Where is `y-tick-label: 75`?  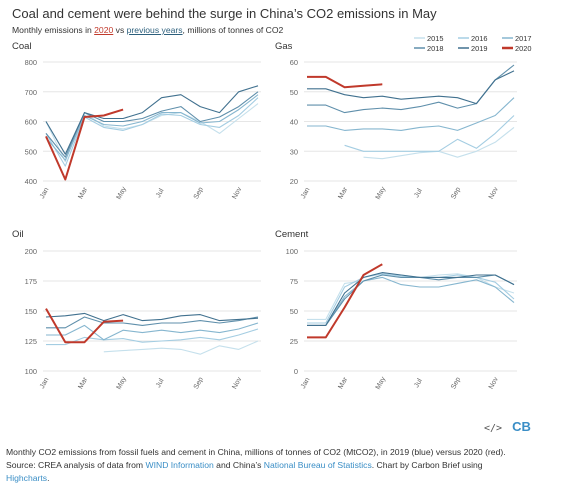 y-tick-label: 75 is located at coordinates (294, 281).